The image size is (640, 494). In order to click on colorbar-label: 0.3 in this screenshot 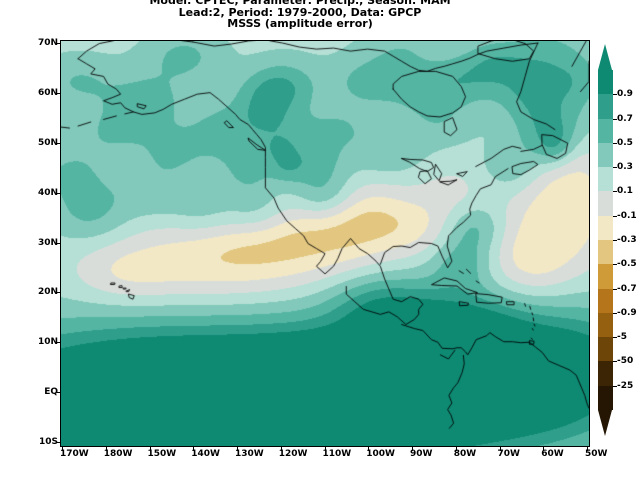, I will do `click(625, 167)`.